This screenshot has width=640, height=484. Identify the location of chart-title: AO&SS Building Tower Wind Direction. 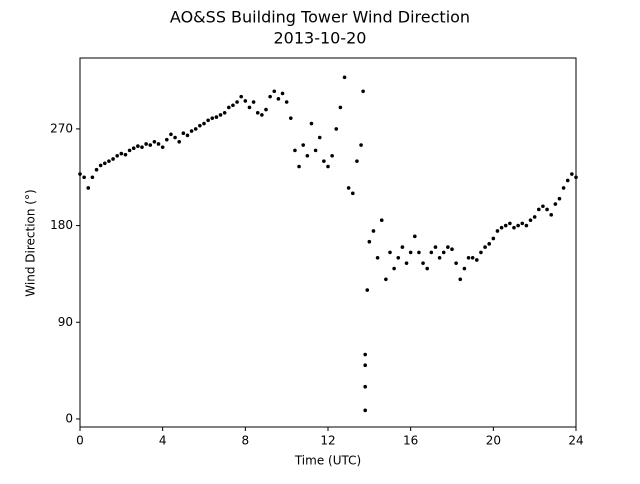
(320, 17).